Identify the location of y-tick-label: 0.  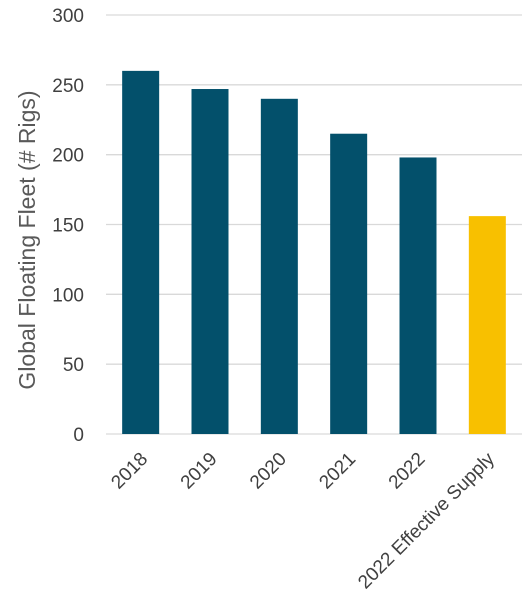
(78, 435).